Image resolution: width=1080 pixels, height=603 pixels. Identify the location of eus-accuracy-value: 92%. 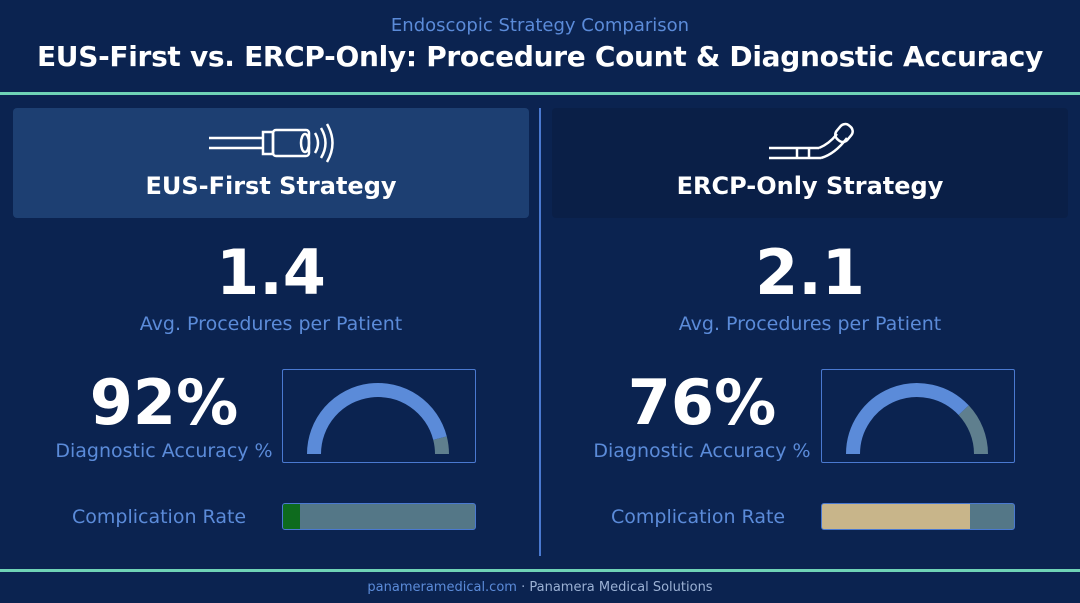
(164, 402).